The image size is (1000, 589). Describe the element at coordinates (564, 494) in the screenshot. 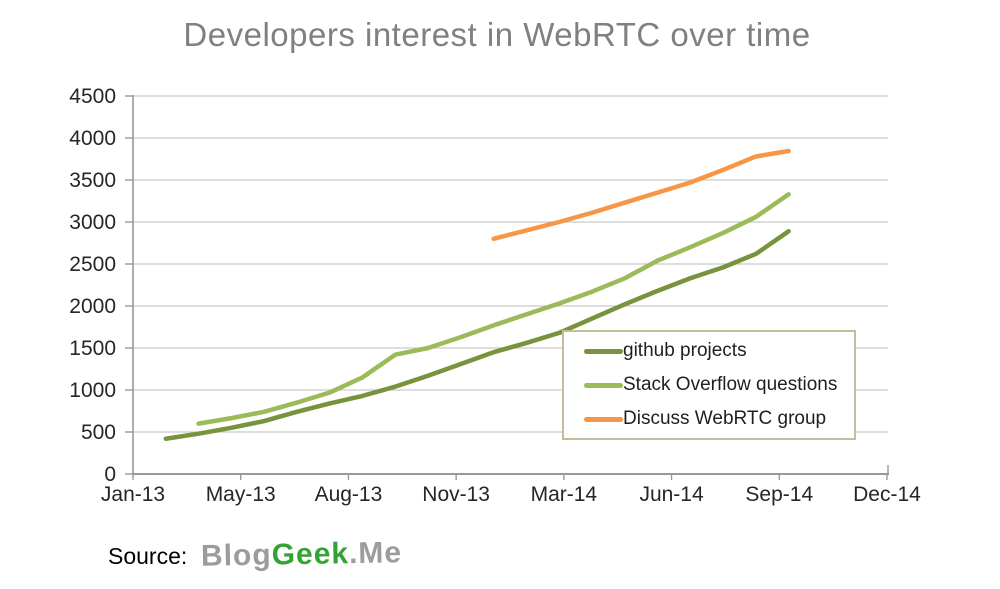

I see `x-tick-label: Mar-14` at that location.